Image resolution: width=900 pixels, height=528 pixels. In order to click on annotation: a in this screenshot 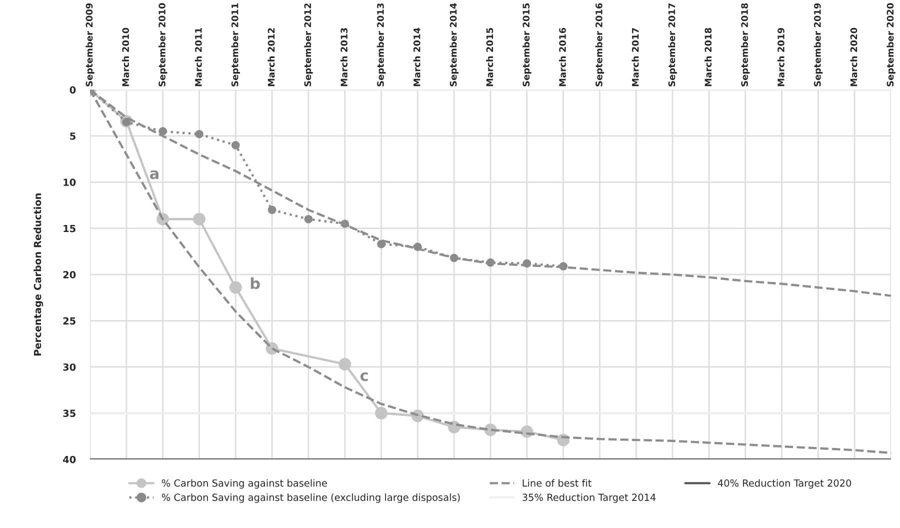, I will do `click(154, 175)`.